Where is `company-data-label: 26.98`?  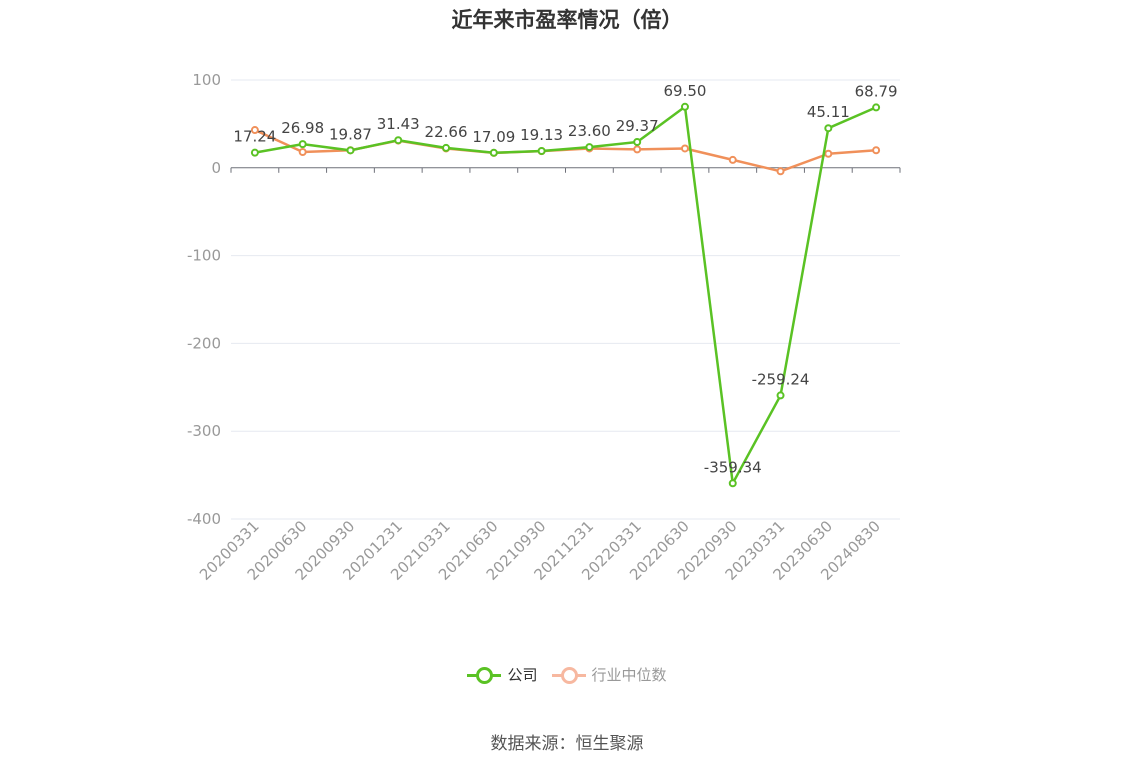 company-data-label: 26.98 is located at coordinates (302, 128).